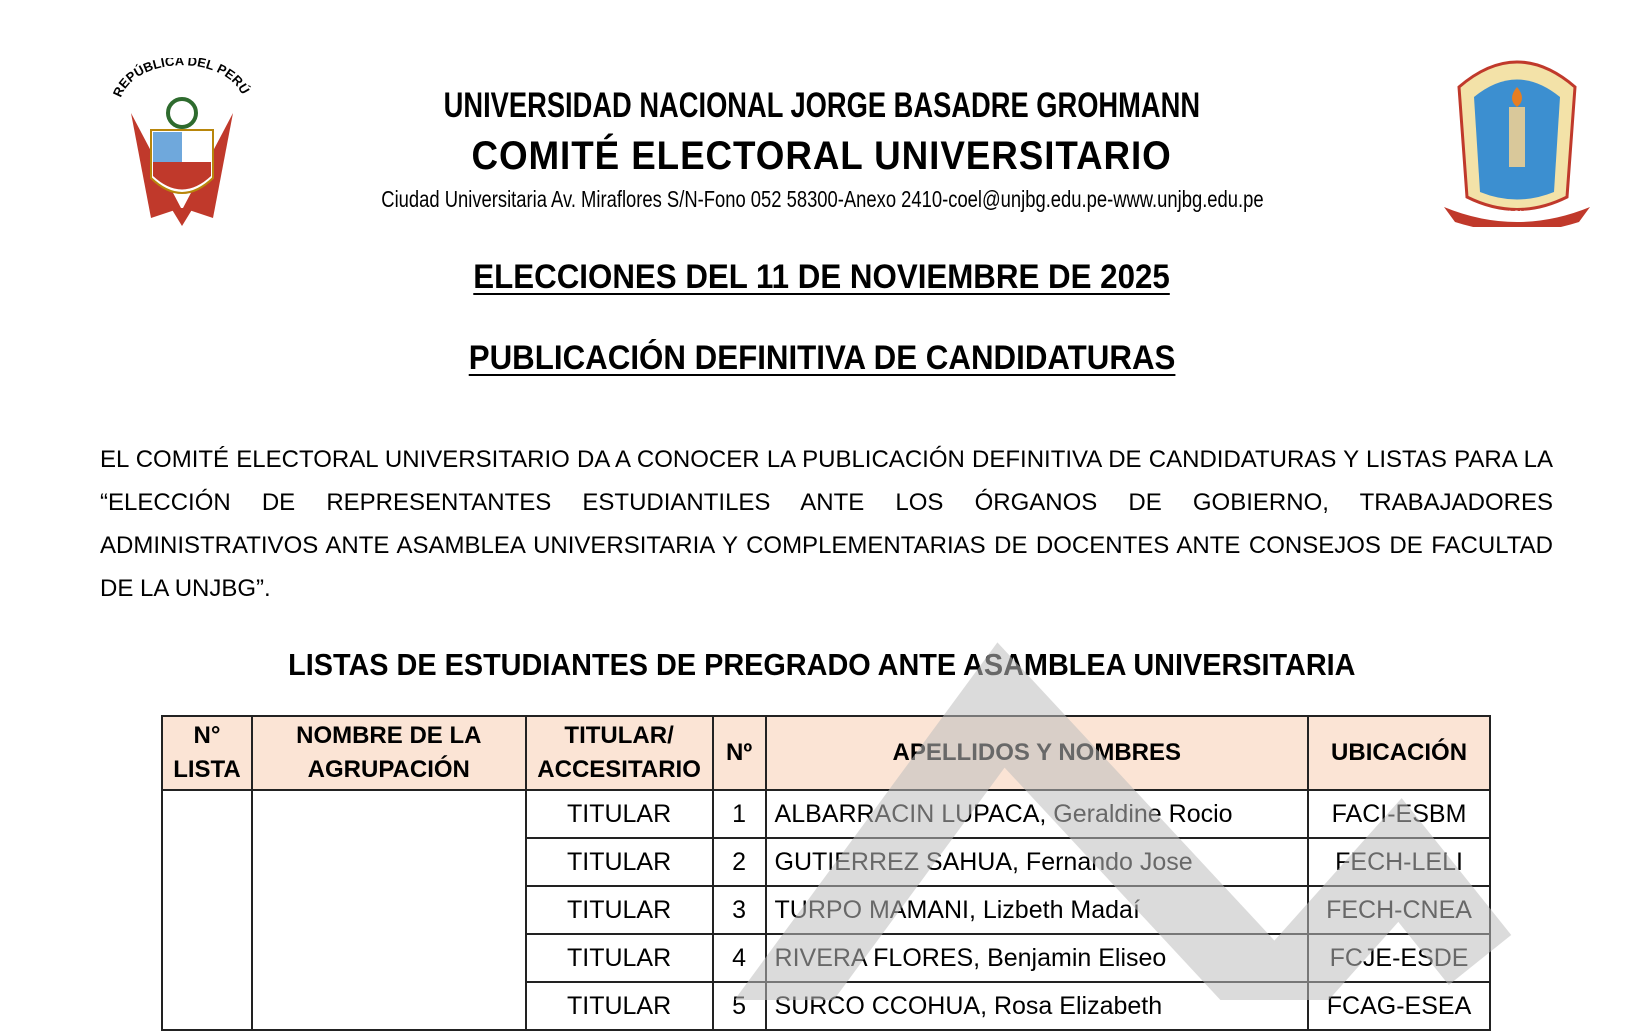 The width and height of the screenshot is (1644, 1031). Describe the element at coordinates (1037, 862) in the screenshot. I see `nombre-cell: GUTIERREZ SAHUA, Fernando Jose` at that location.